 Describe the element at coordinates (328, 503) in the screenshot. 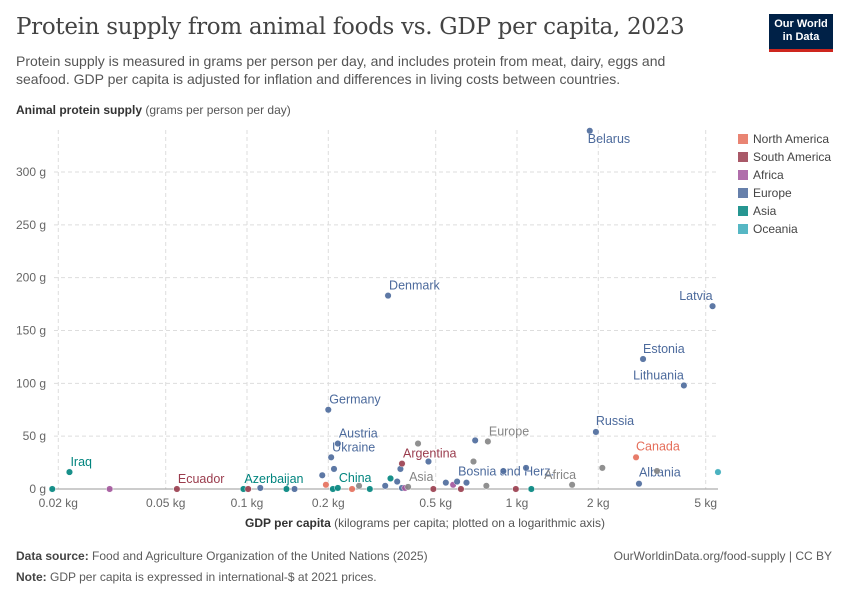

I see `x-tick-label: 0.2 kg` at that location.